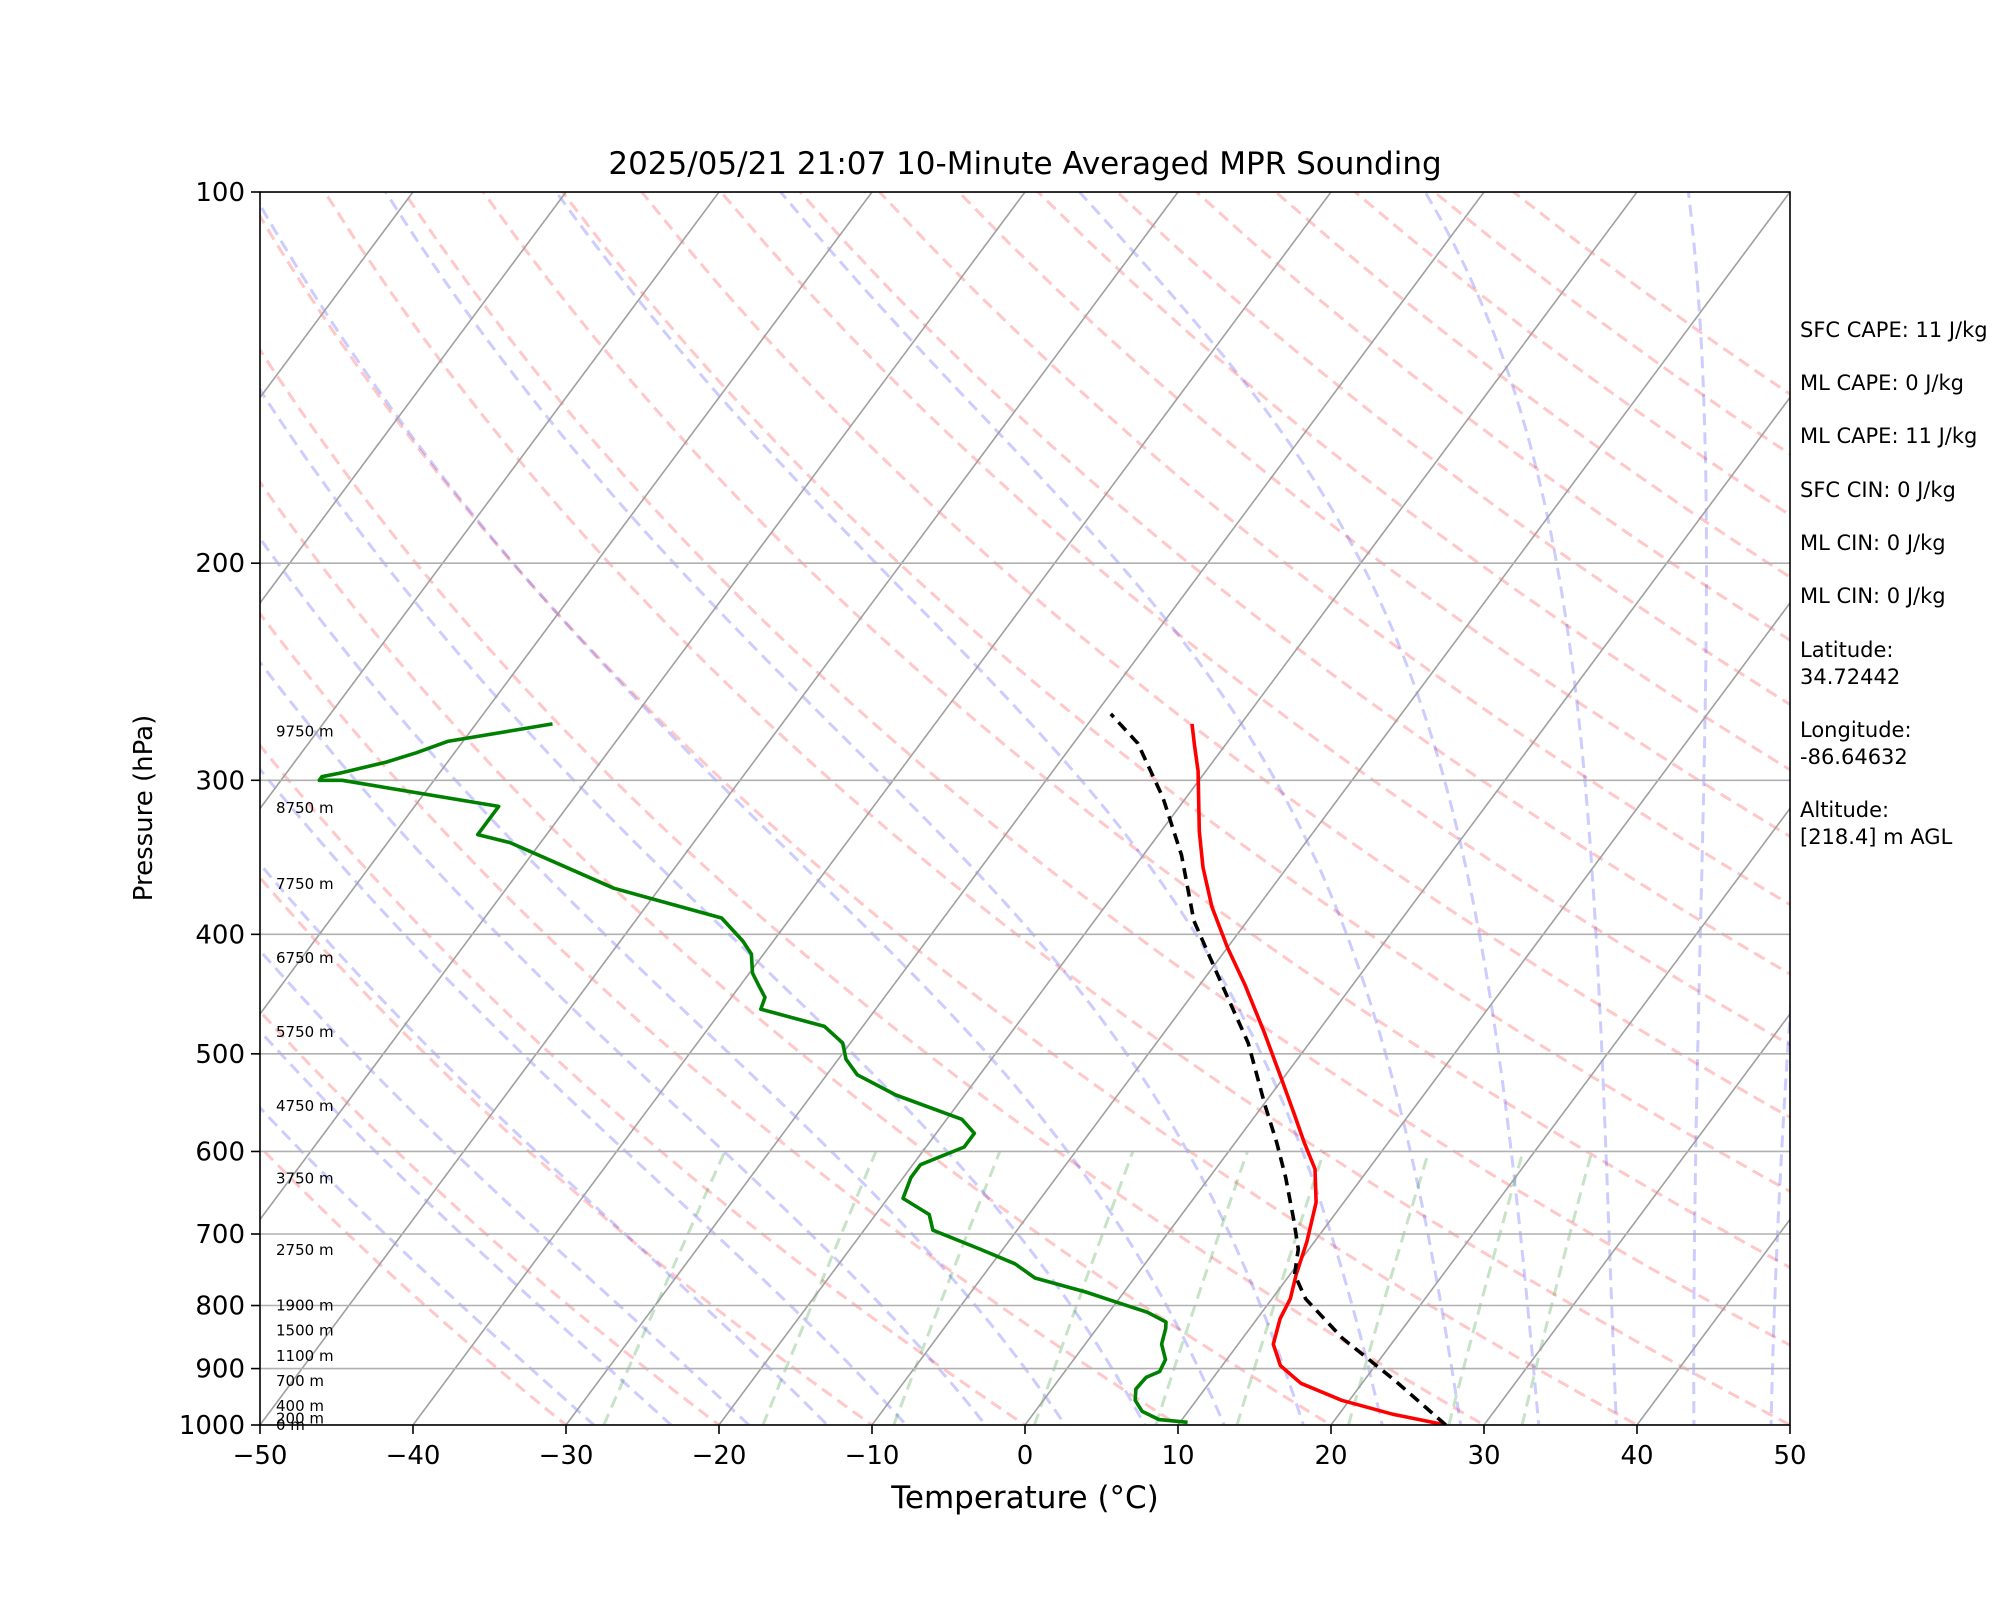  I want to click on height-label: 1100 m, so click(305, 1356).